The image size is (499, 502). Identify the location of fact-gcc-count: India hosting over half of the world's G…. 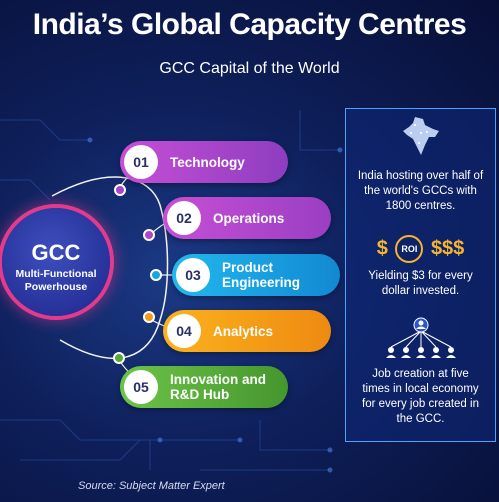
(420, 191).